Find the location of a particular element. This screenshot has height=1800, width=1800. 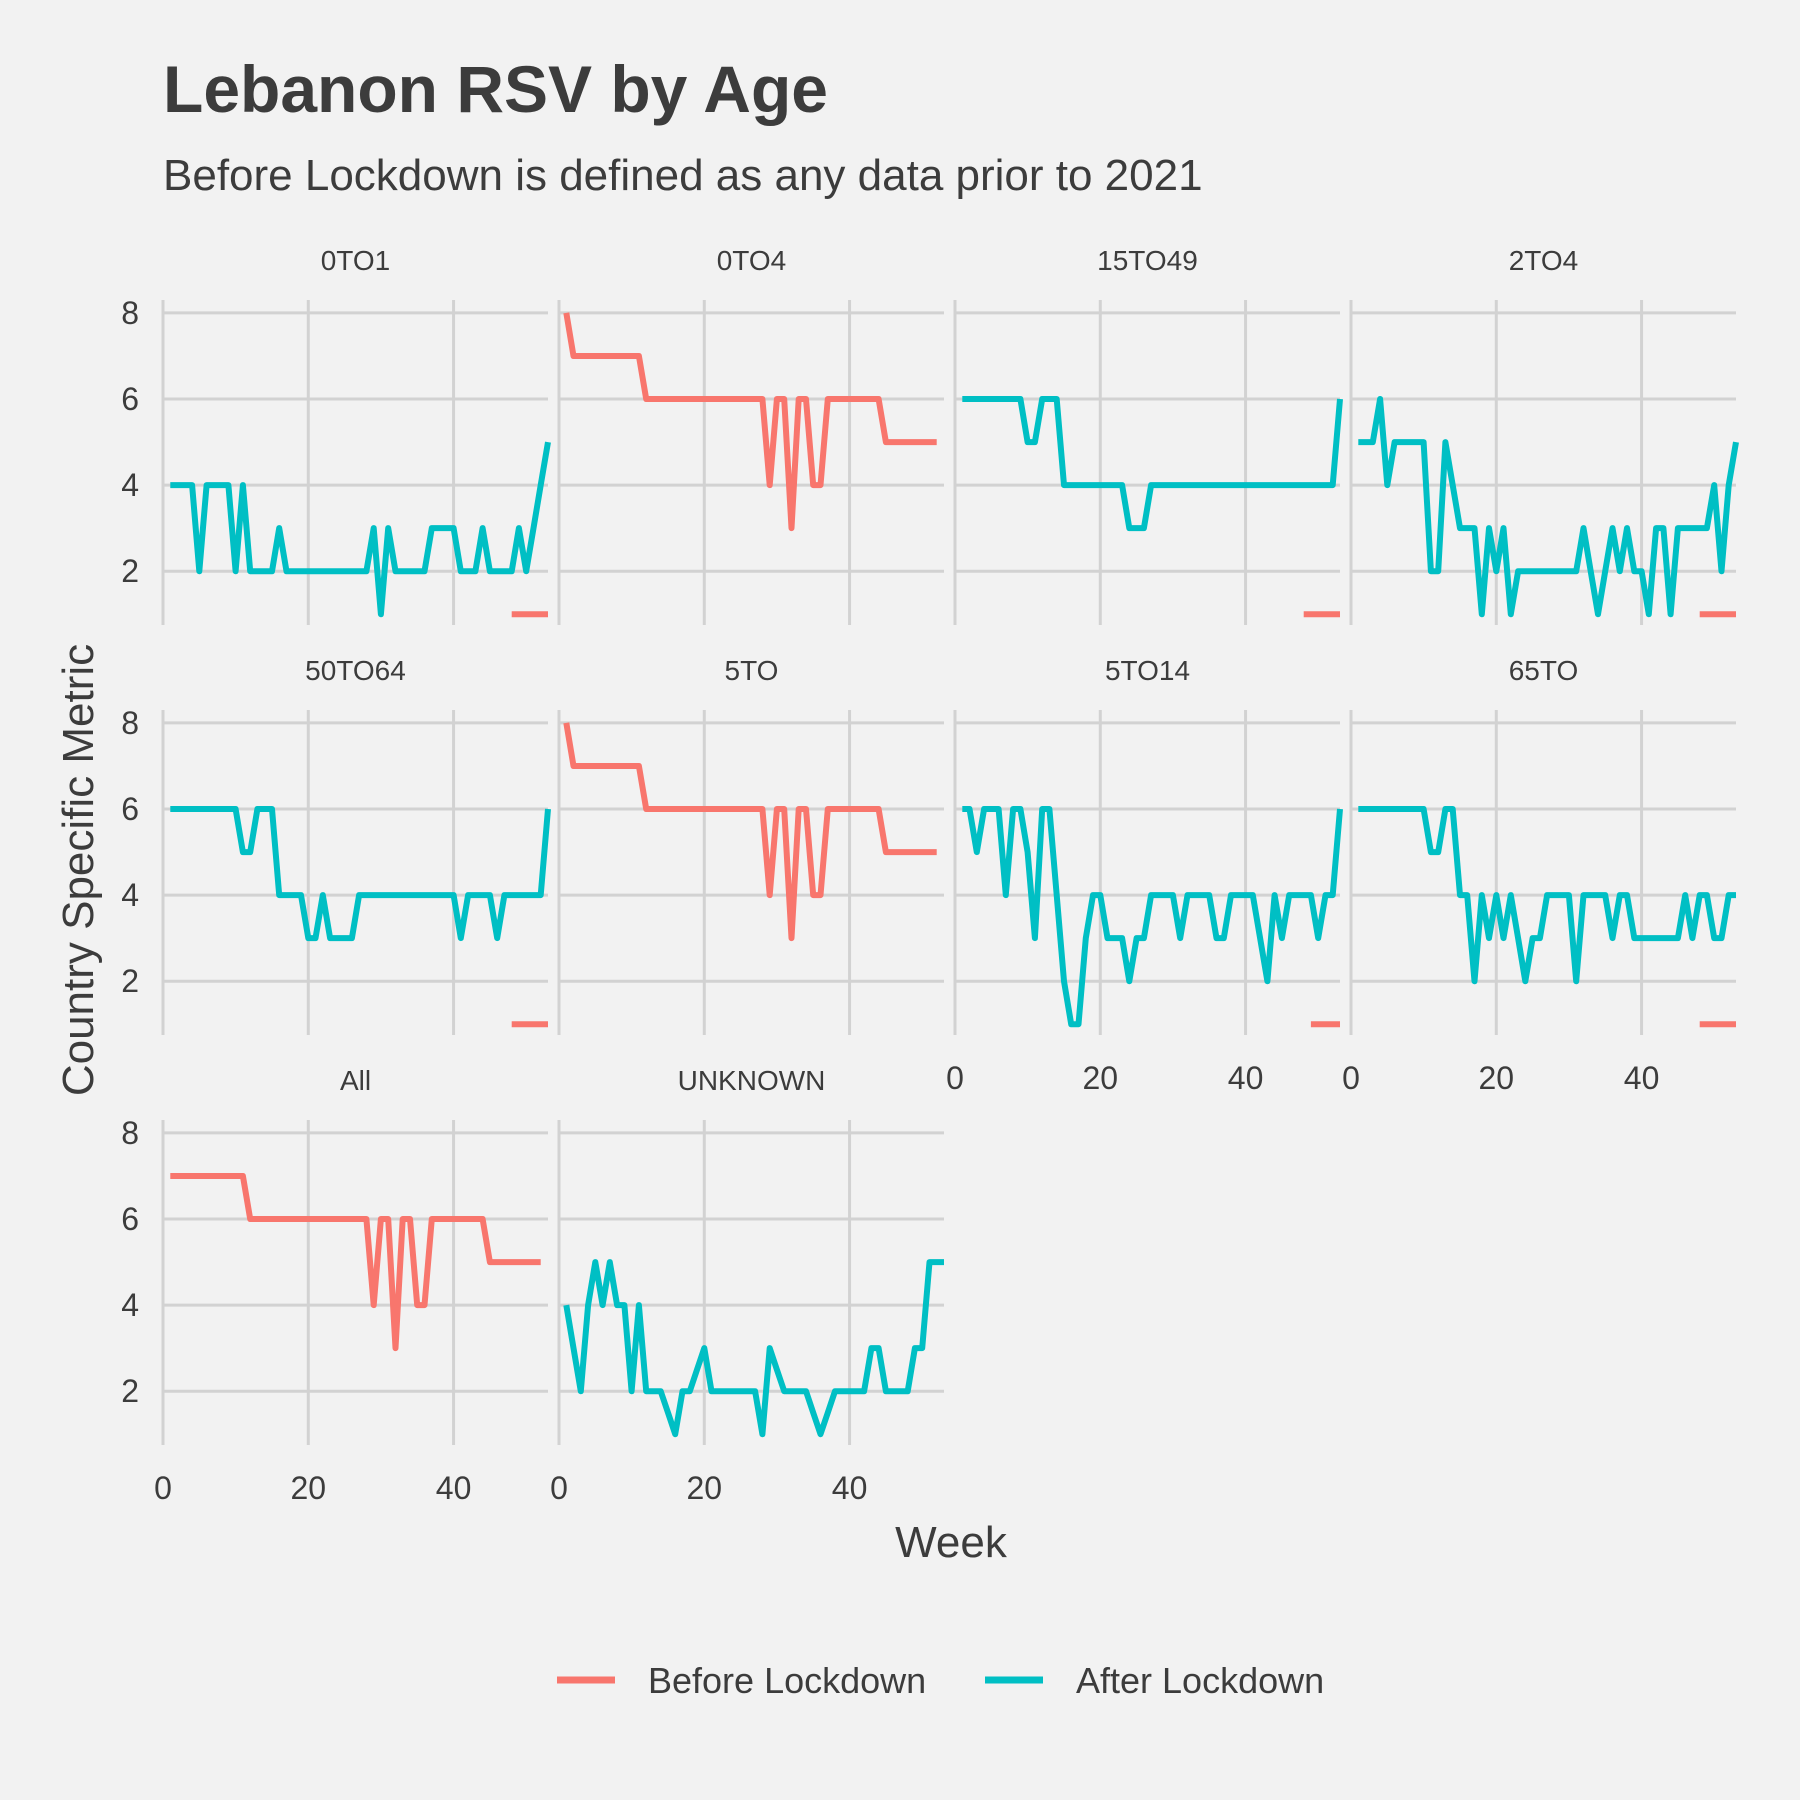

panel-0to1: 0TO1 2 4 6 8 is located at coordinates (336, 435).